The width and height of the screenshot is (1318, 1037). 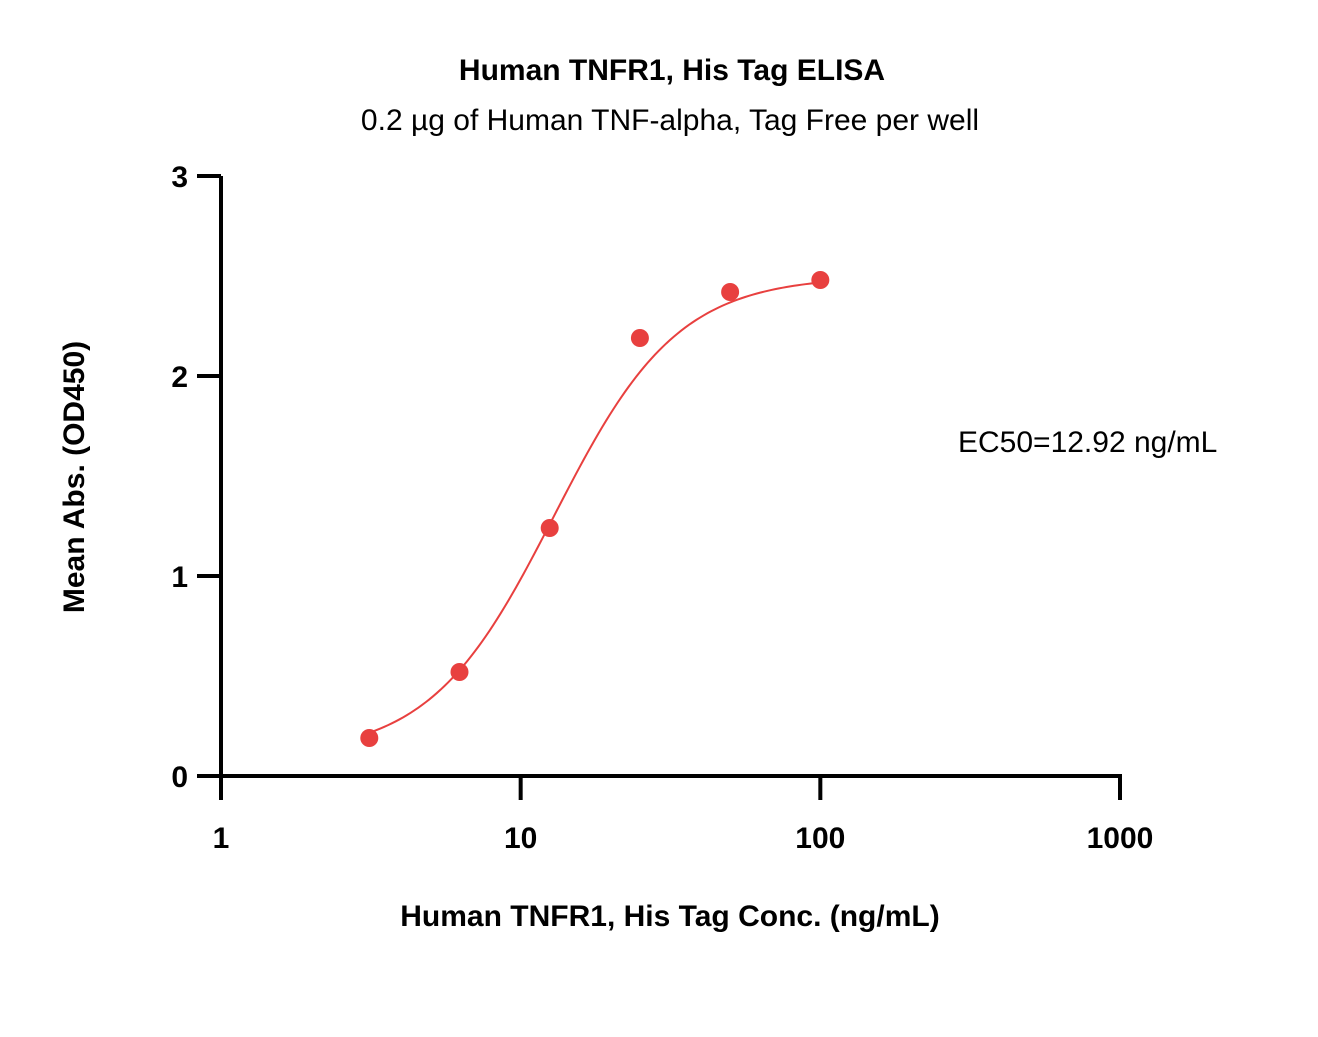 I want to click on x-tick-label: 100, so click(x=820, y=838).